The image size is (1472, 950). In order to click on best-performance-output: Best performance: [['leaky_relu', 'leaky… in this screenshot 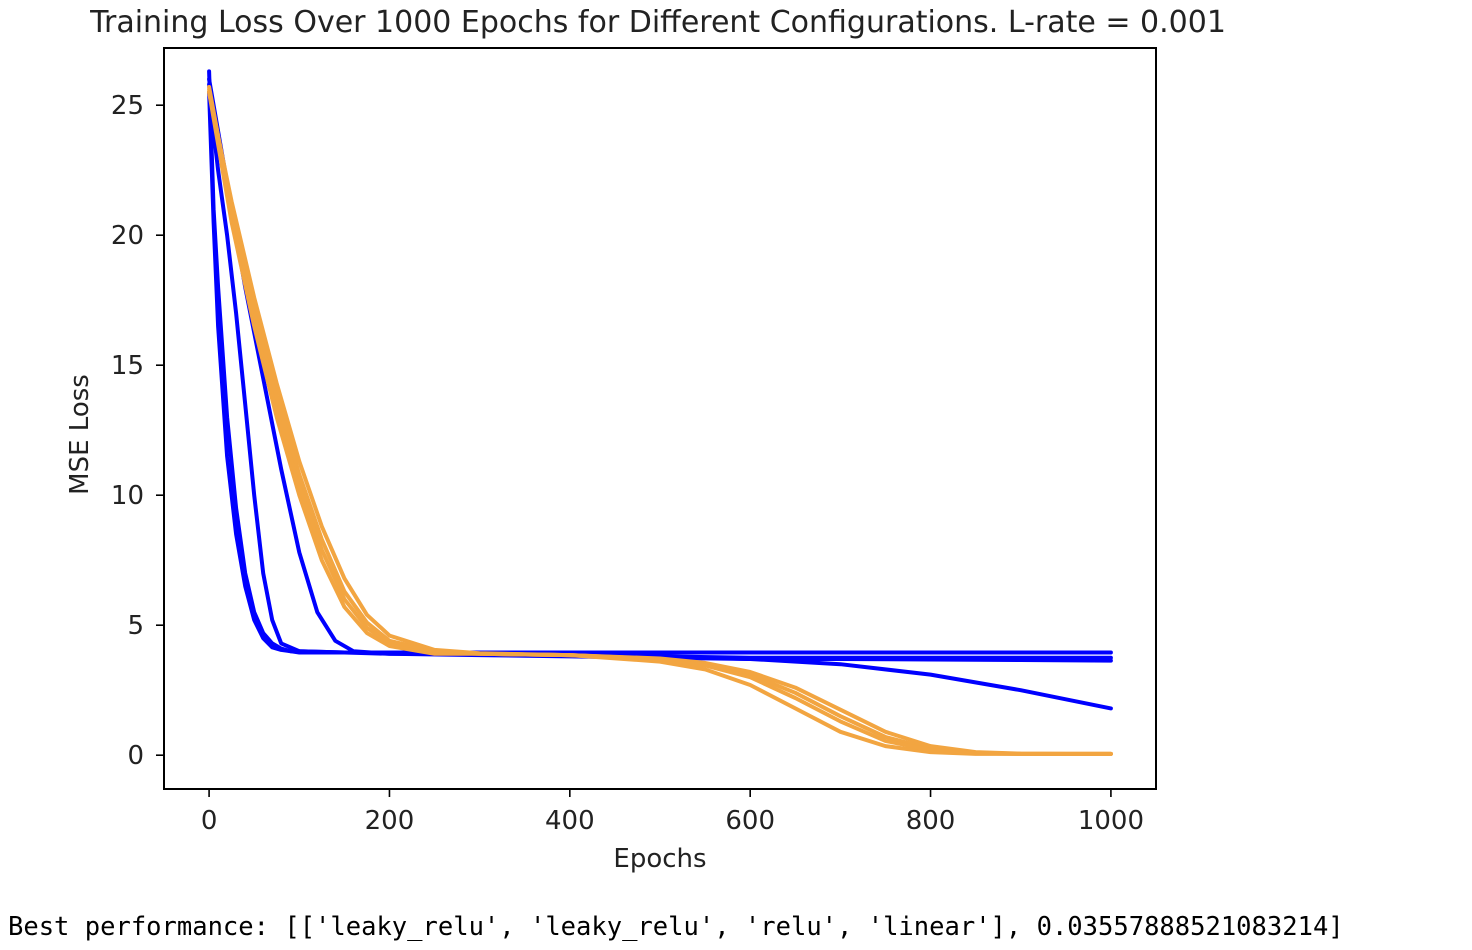, I will do `click(676, 927)`.